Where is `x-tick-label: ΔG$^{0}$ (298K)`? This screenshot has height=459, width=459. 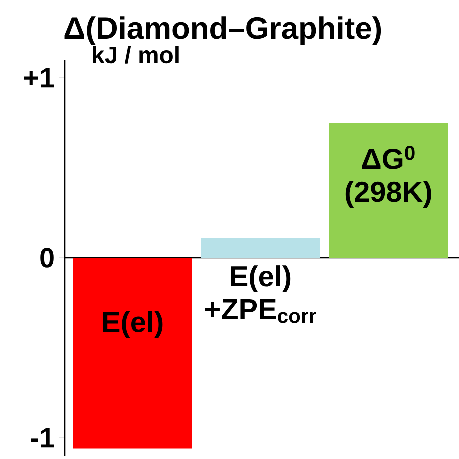
x-tick-label: ΔG$^{0}$ (298K) is located at coordinates (389, 177).